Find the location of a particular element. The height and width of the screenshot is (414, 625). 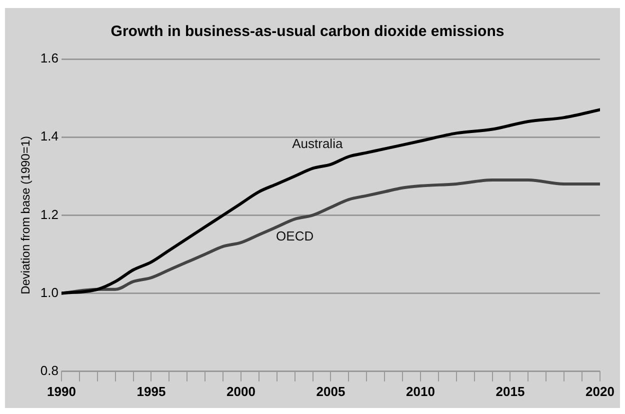

x-tick-label: 2015 is located at coordinates (510, 391).